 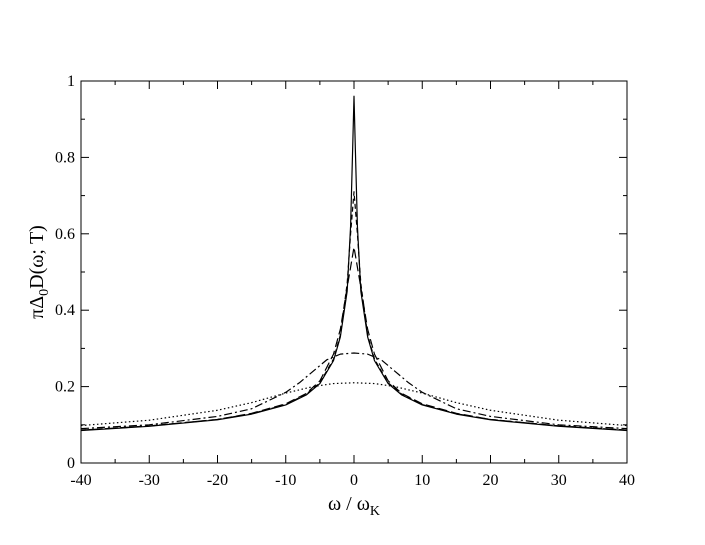 I want to click on x-axis-label: ω / ωK, so click(x=354, y=506).